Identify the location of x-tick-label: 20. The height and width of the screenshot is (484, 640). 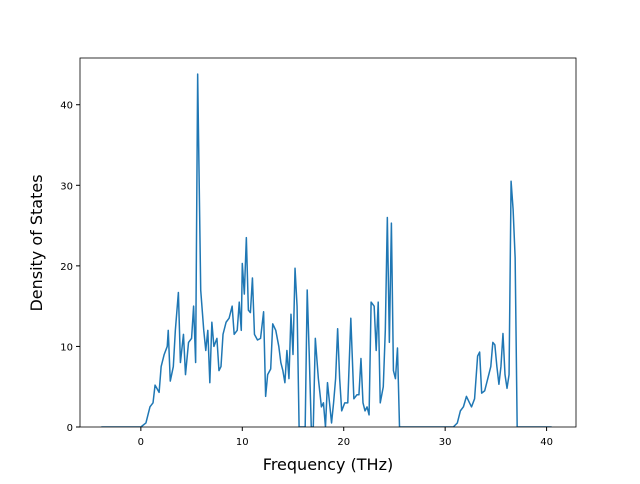
(343, 442).